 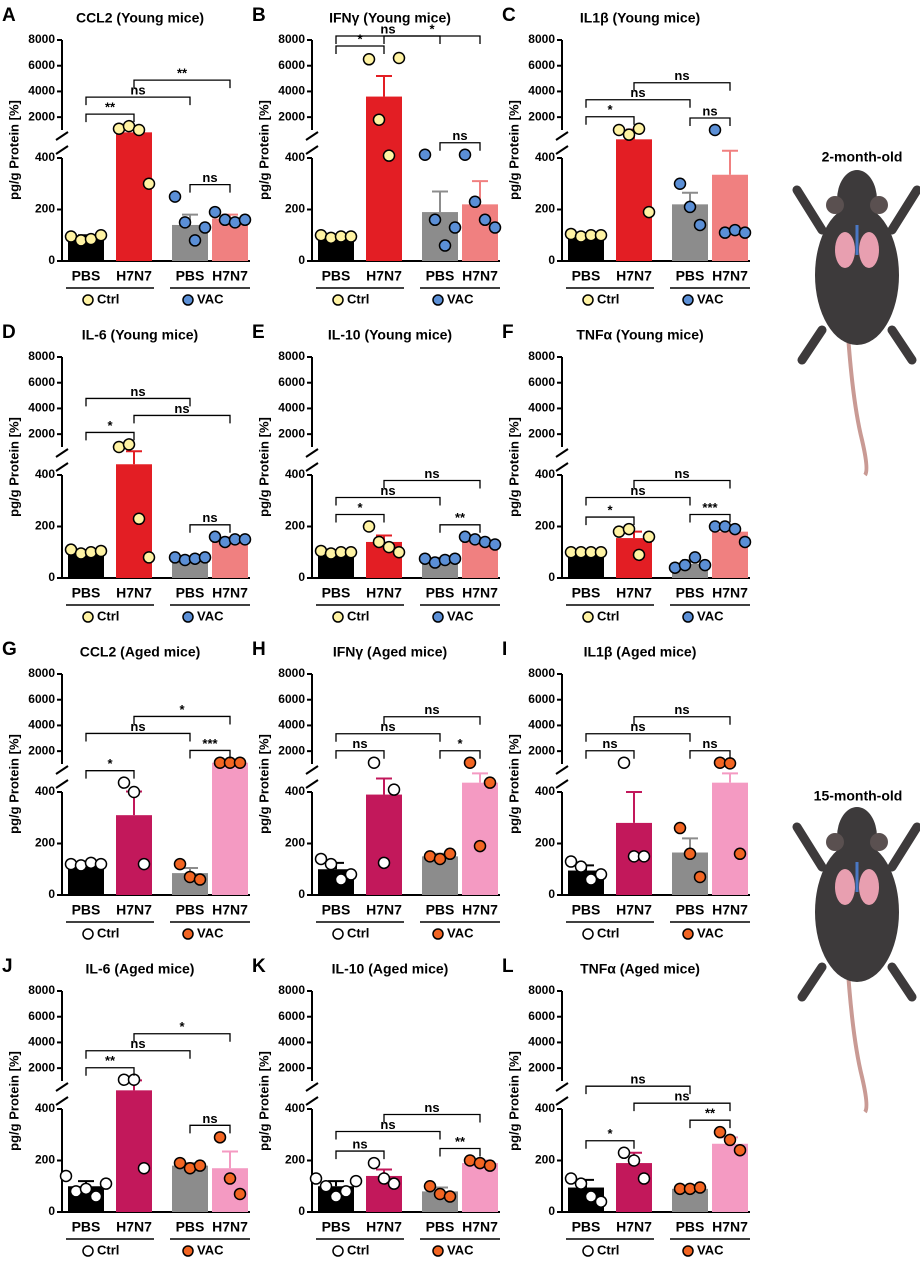 I want to click on significance-label: ***, so click(x=710, y=507).